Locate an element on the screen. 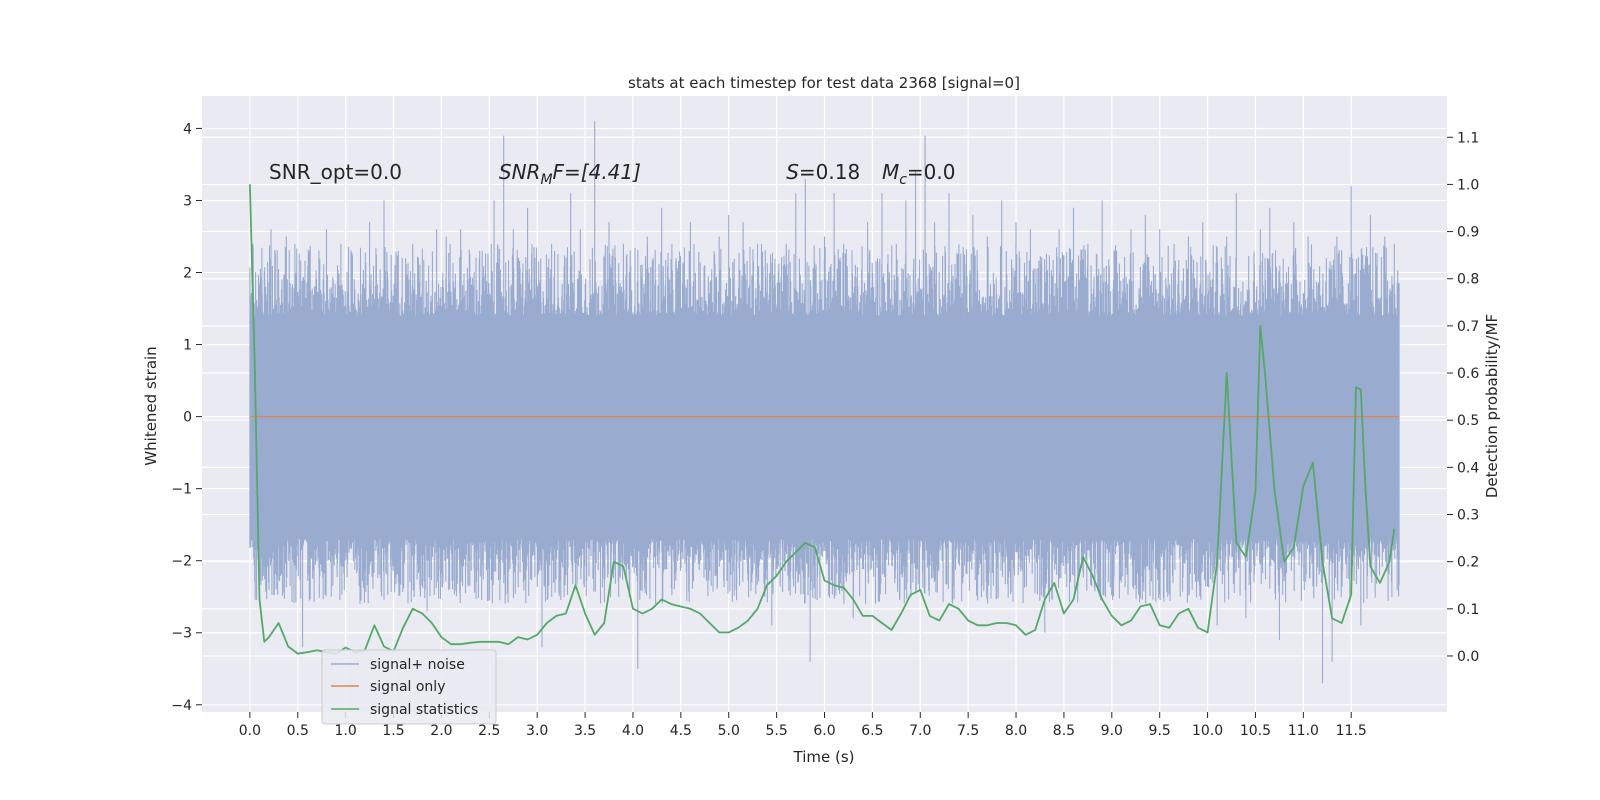 The height and width of the screenshot is (800, 1600). y2-axis-label: Detection probability/MF is located at coordinates (1492, 406).